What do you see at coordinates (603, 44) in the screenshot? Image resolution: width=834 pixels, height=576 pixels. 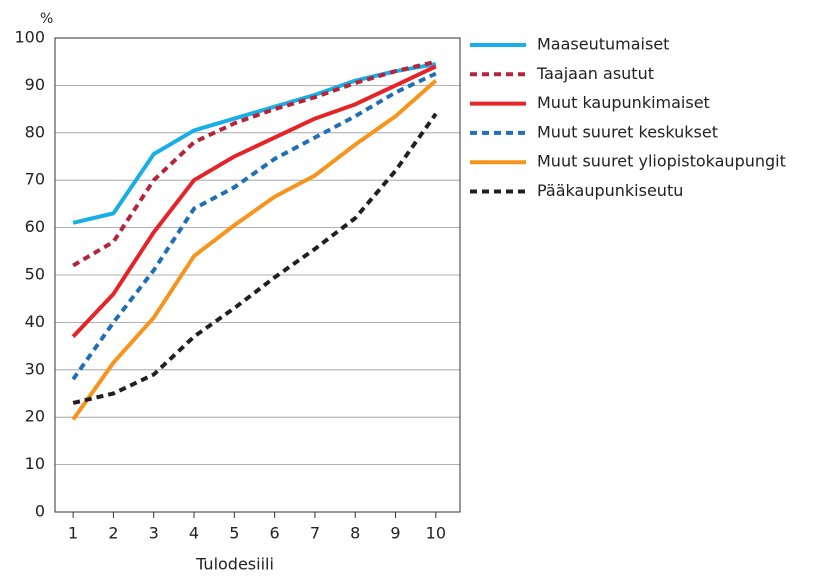 I see `legend-label: Maaseutumaiset` at bounding box center [603, 44].